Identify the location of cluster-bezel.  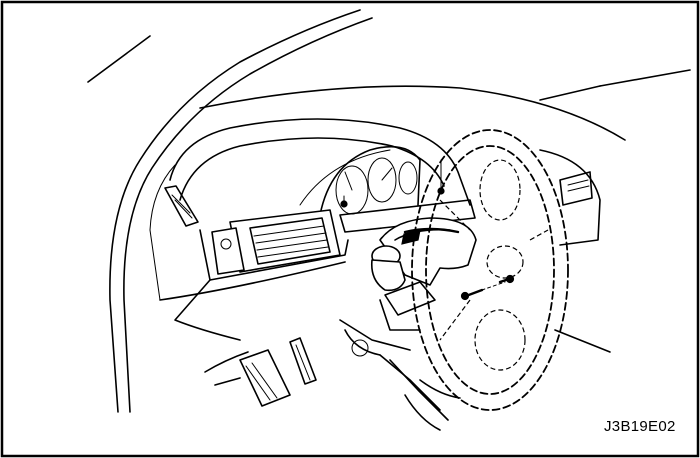
(407, 216).